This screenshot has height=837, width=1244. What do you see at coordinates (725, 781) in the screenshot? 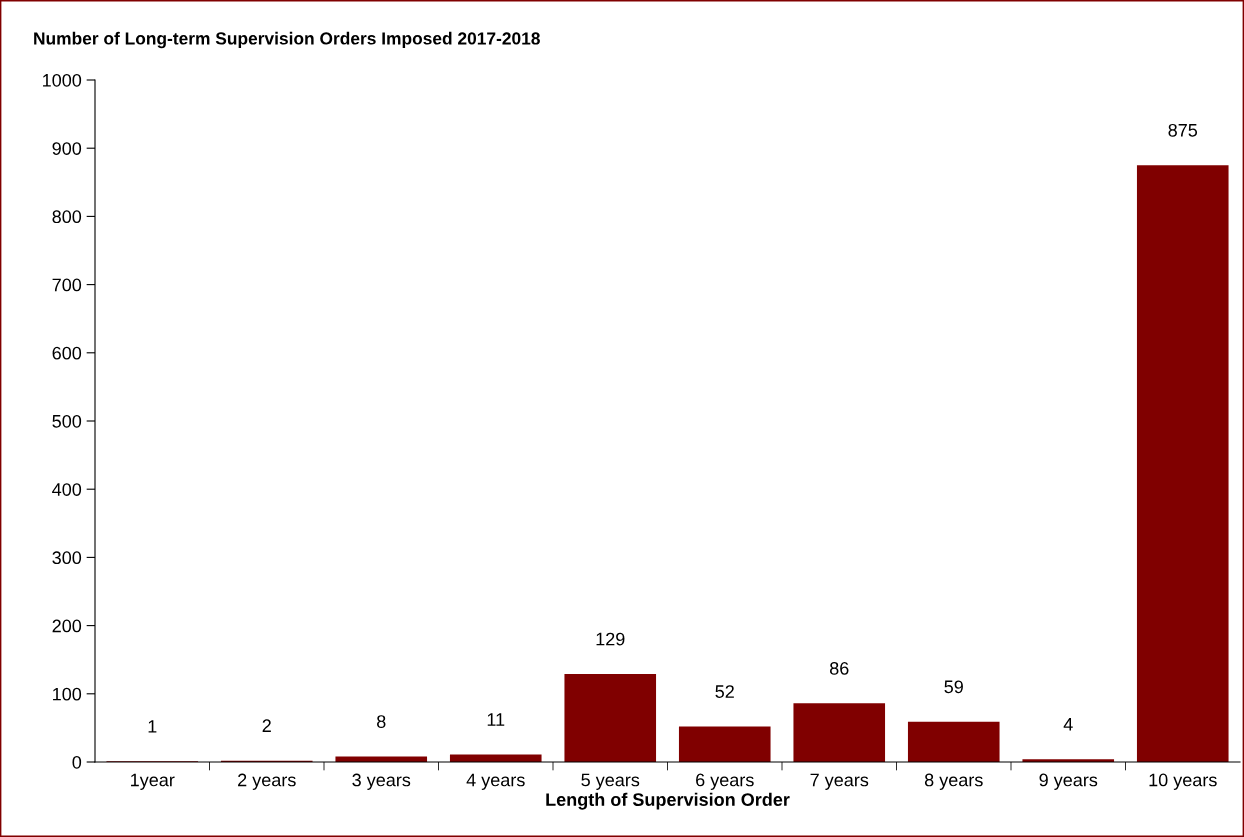
I see `x-tick-label: 6 years` at bounding box center [725, 781].